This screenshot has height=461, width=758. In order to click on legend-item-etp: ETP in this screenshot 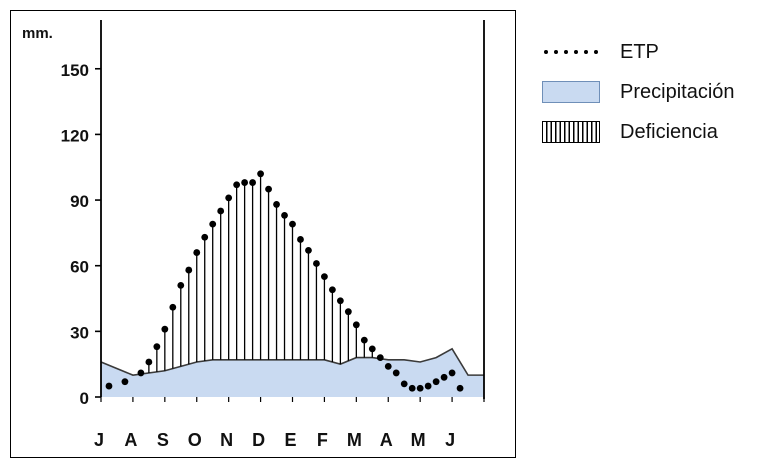, I will do `click(638, 52)`.